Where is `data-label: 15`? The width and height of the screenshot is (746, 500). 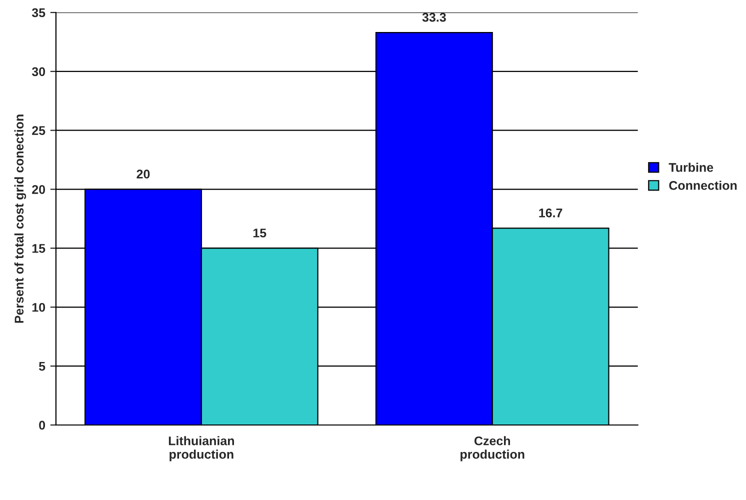
data-label: 15 is located at coordinates (259, 233).